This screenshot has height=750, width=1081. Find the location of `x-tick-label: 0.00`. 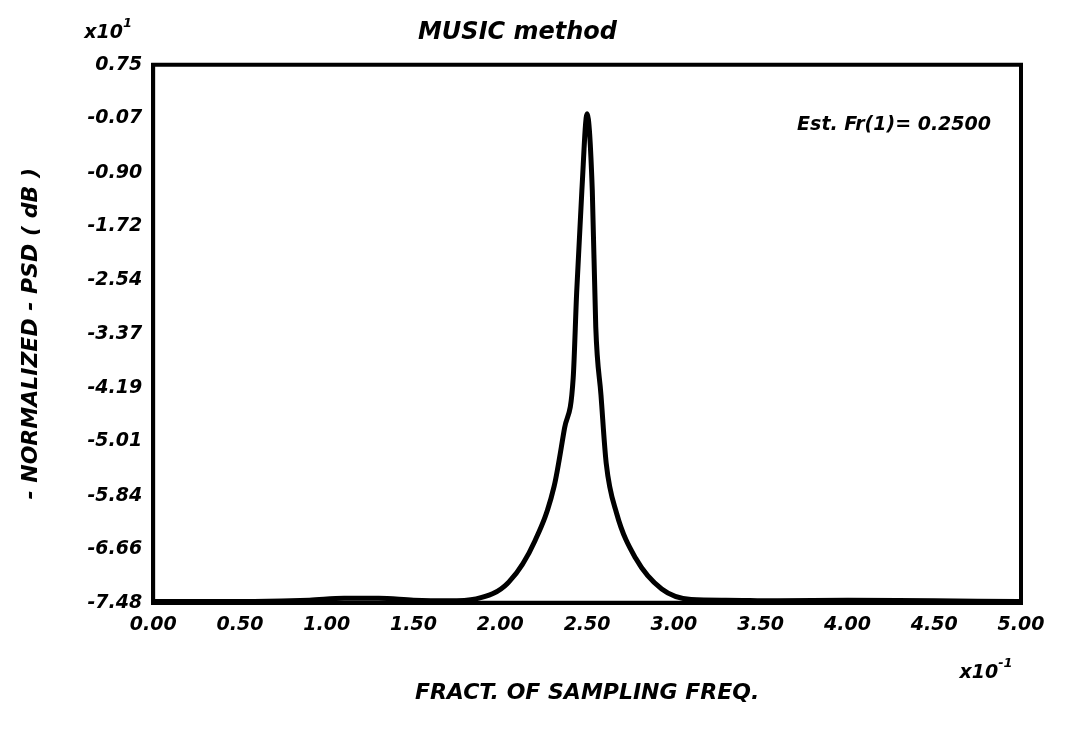

x-tick-label: 0.00 is located at coordinates (153, 623).